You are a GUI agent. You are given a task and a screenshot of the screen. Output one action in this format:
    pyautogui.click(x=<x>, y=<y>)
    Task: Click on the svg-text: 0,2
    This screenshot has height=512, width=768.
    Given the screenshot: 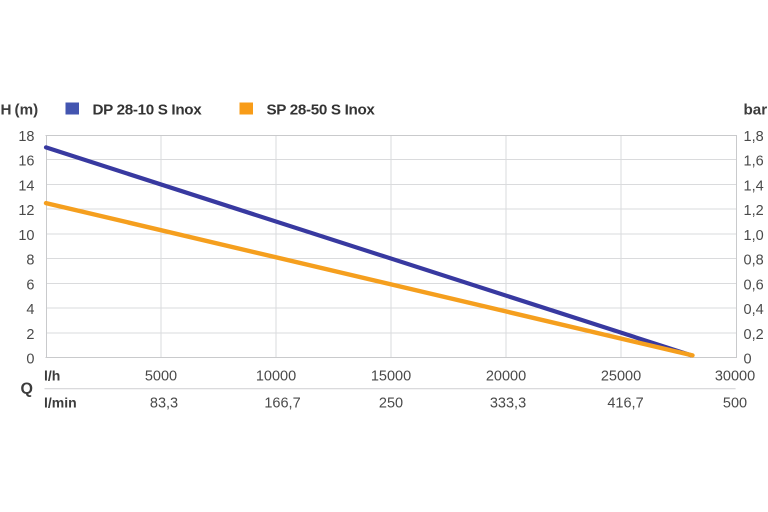 What is the action you would take?
    pyautogui.click(x=754, y=335)
    